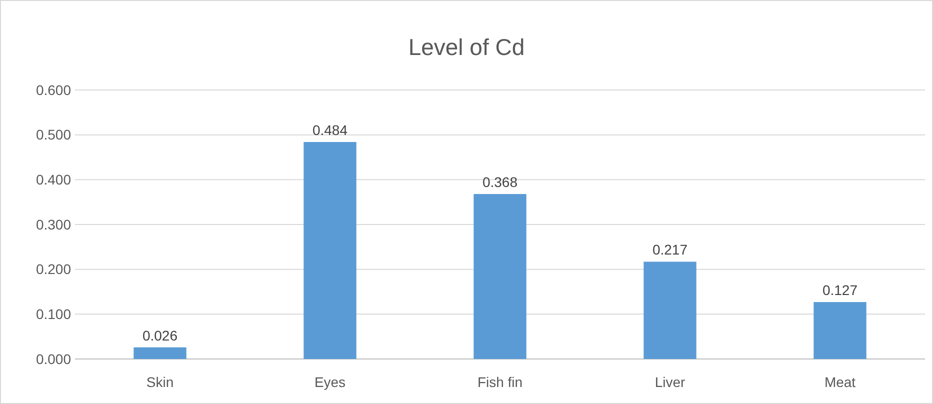 The height and width of the screenshot is (404, 933). What do you see at coordinates (840, 382) in the screenshot?
I see `x-tick-label: Meat` at bounding box center [840, 382].